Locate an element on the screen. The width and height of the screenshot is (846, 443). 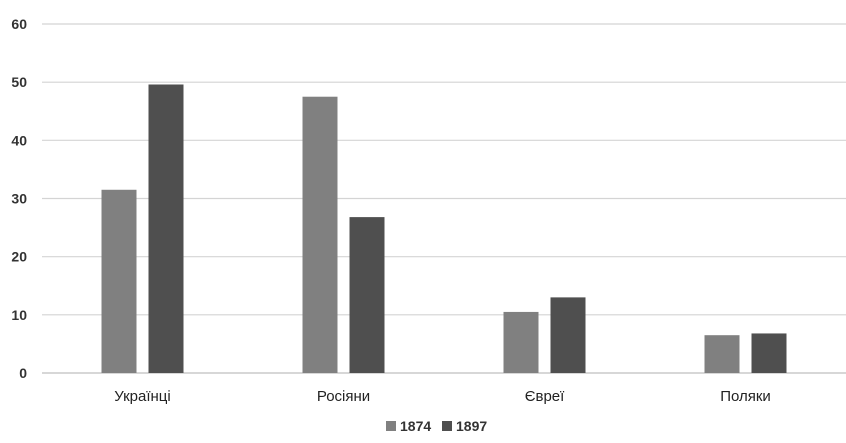
x-category-label: Українці is located at coordinates (142, 396).